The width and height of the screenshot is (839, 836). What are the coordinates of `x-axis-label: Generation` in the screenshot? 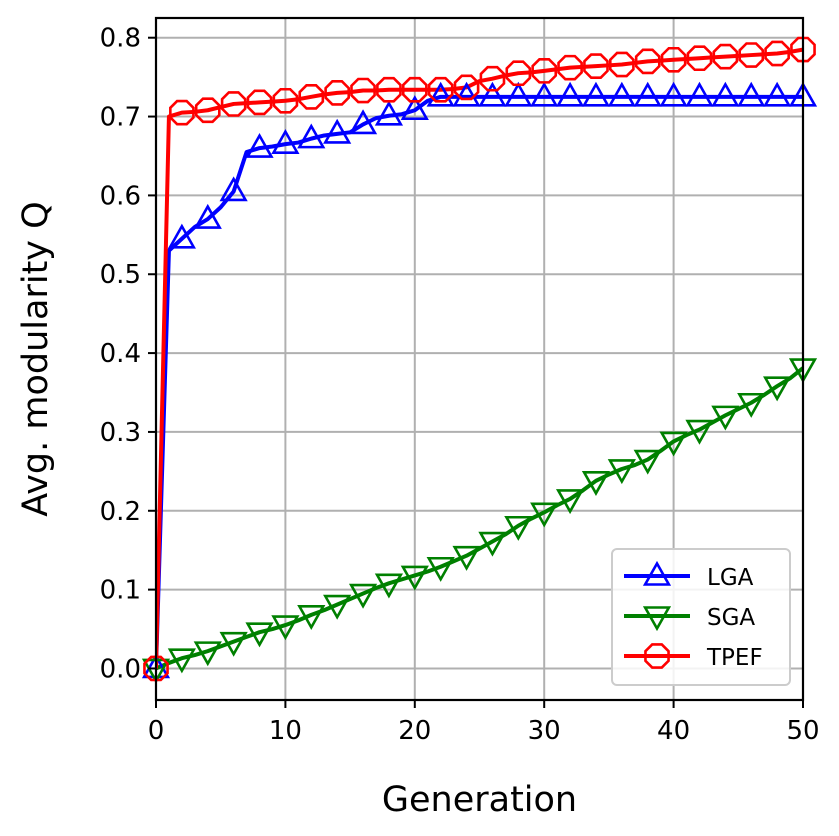 It's located at (479, 800).